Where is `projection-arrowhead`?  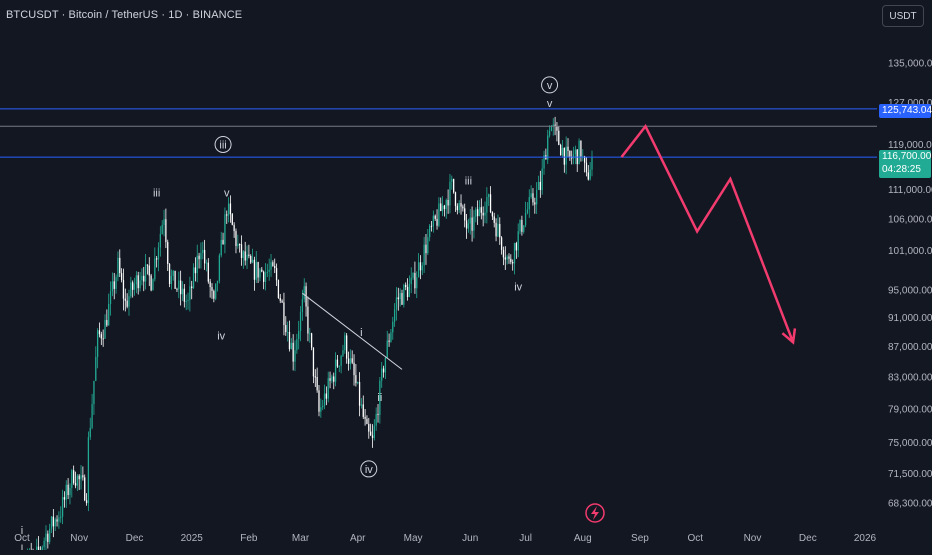 projection-arrowhead is located at coordinates (789, 336).